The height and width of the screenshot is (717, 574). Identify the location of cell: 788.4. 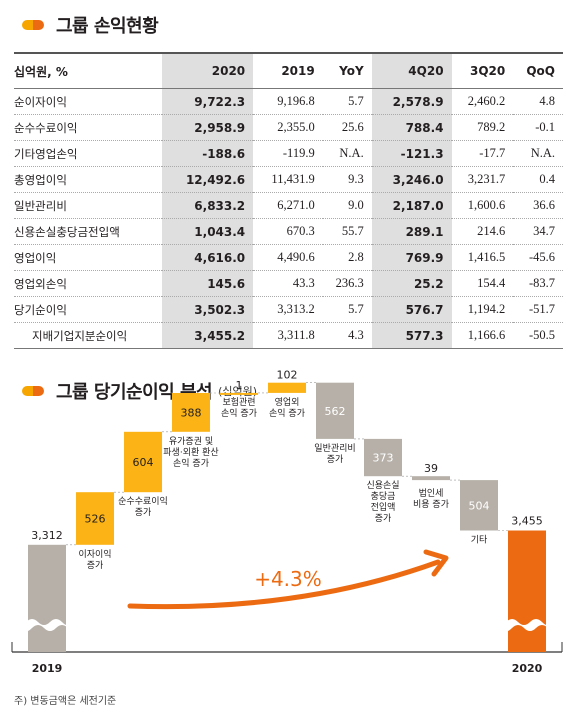
(411, 127).